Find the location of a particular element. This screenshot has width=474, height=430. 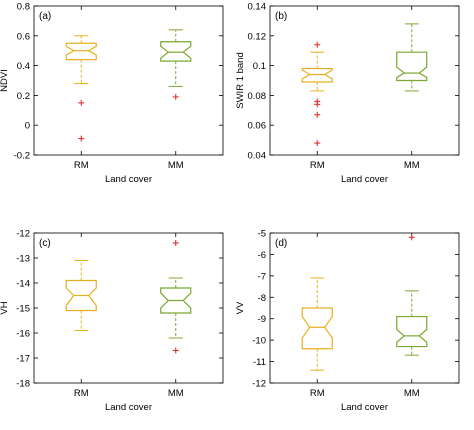

y-tick-label: -7 is located at coordinates (262, 276).